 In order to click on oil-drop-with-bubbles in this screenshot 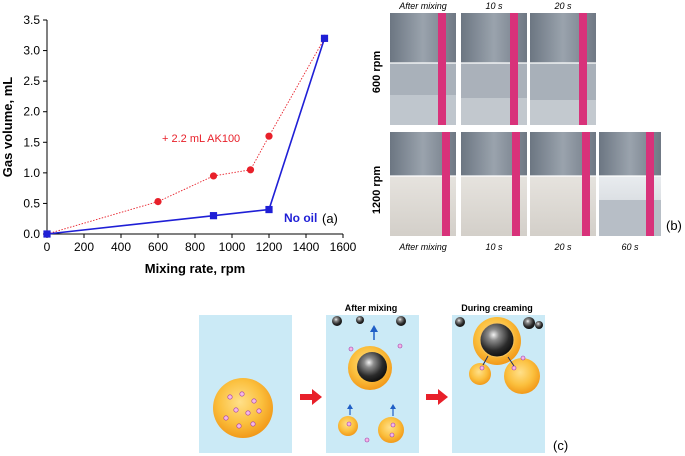, I will do `click(243, 408)`.